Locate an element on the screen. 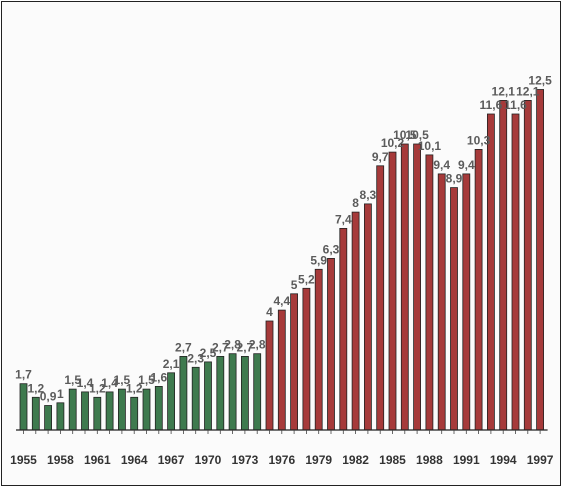  x-axis is located at coordinates (282, 431).